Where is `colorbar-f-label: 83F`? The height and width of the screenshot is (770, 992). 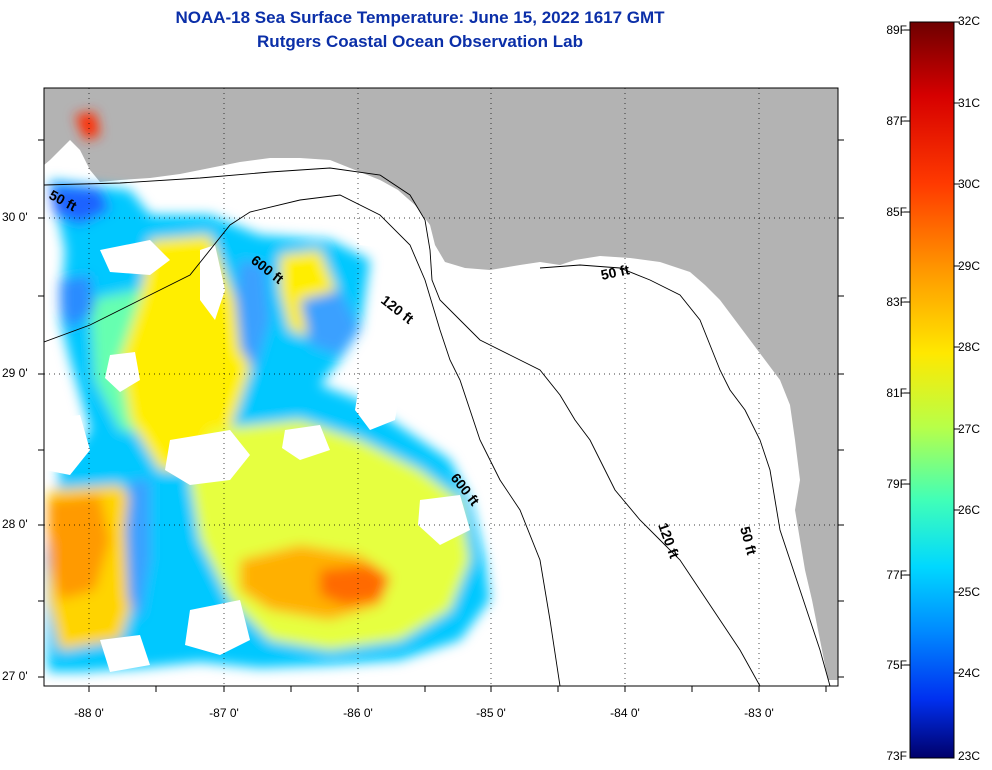 colorbar-f-label: 83F is located at coordinates (896, 302).